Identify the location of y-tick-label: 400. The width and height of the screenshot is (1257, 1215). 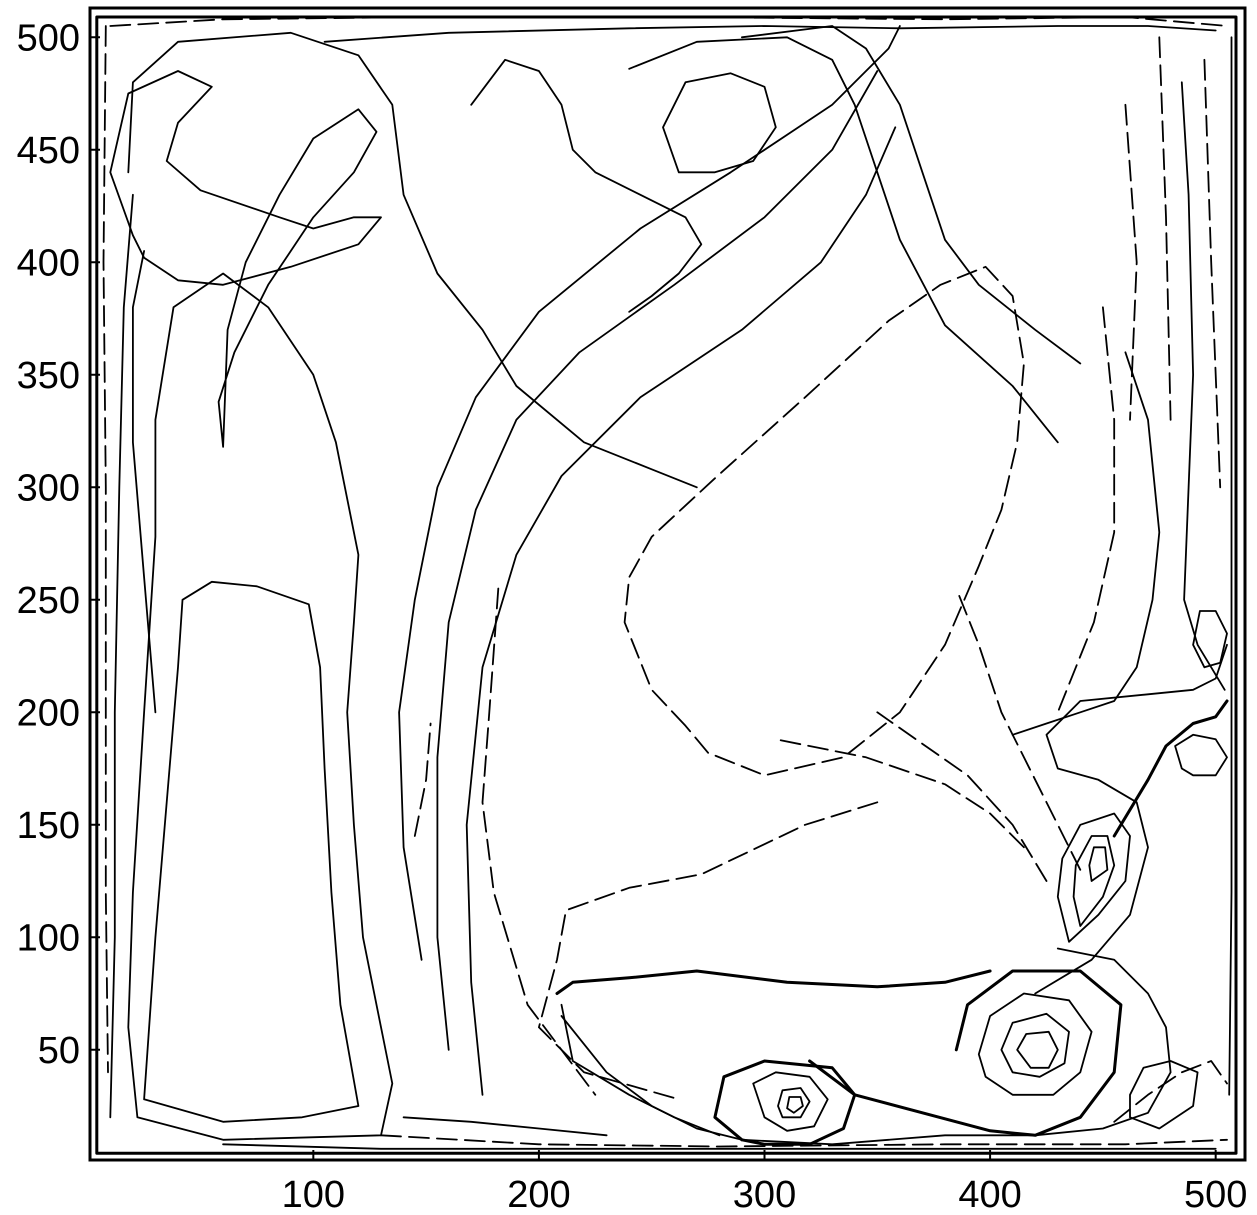
(48, 263).